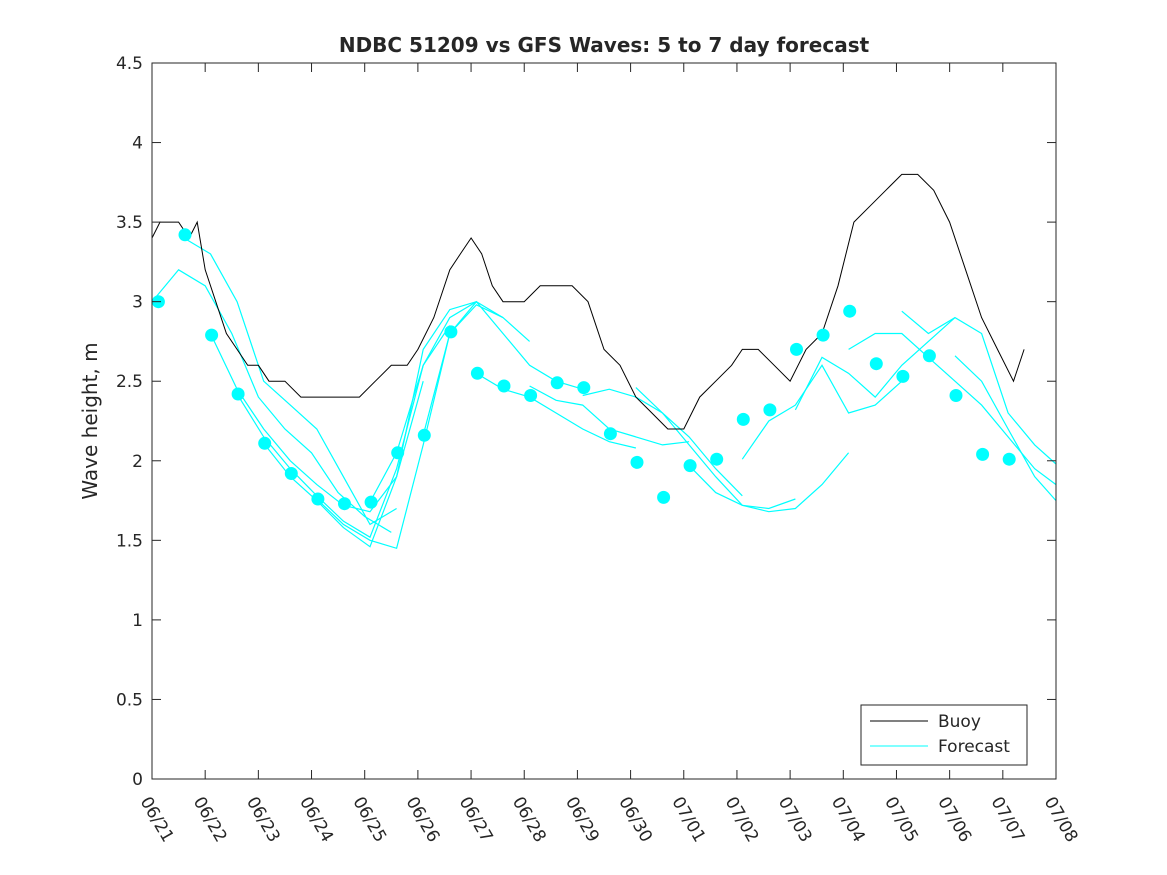 The width and height of the screenshot is (1167, 875). I want to click on y-tick-label-3: 1.5, so click(129, 541).